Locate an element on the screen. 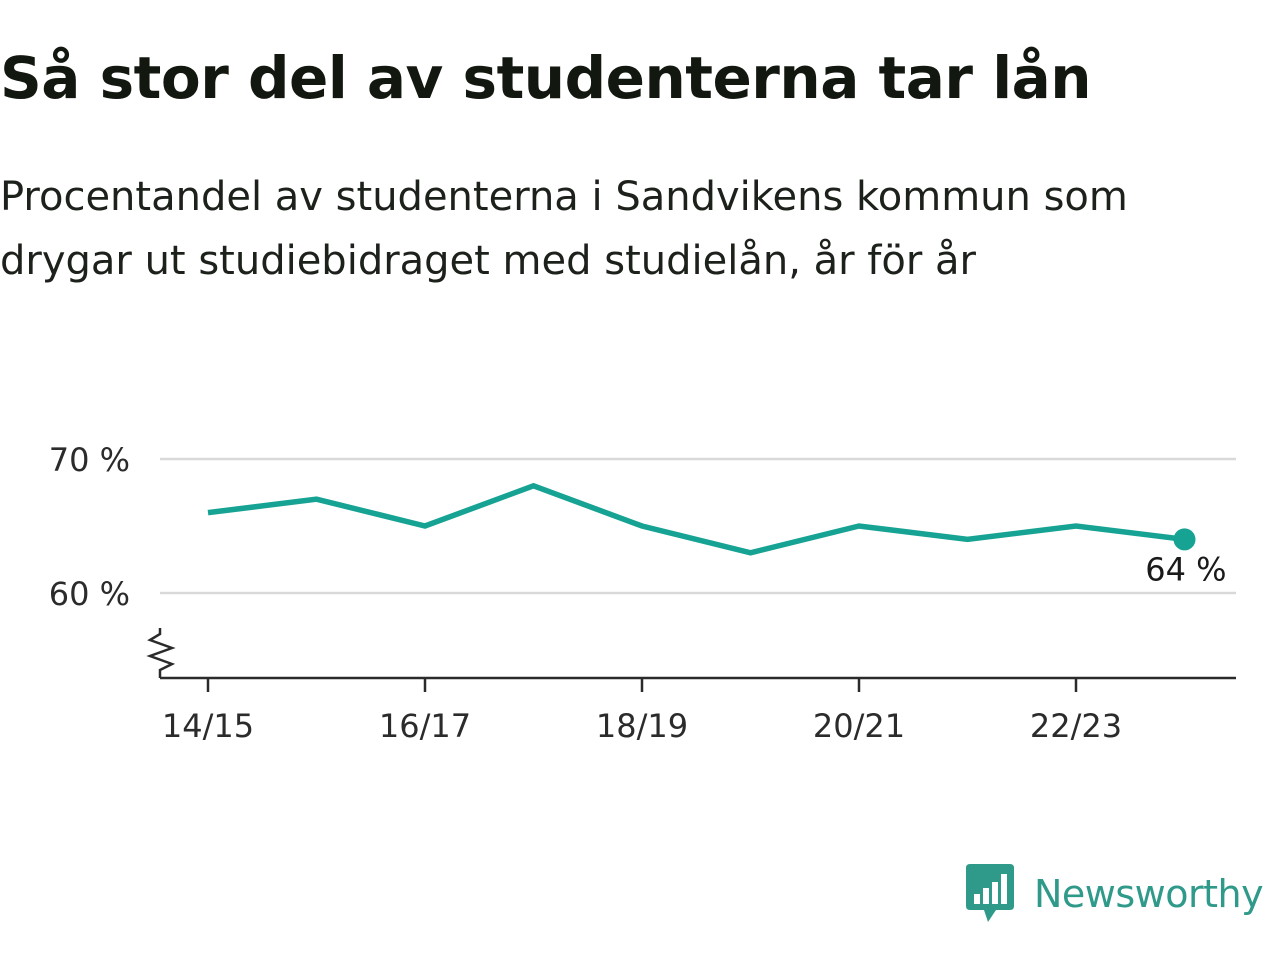 This screenshot has width=1280, height=960. x-tick-label: 18/19 is located at coordinates (642, 726).